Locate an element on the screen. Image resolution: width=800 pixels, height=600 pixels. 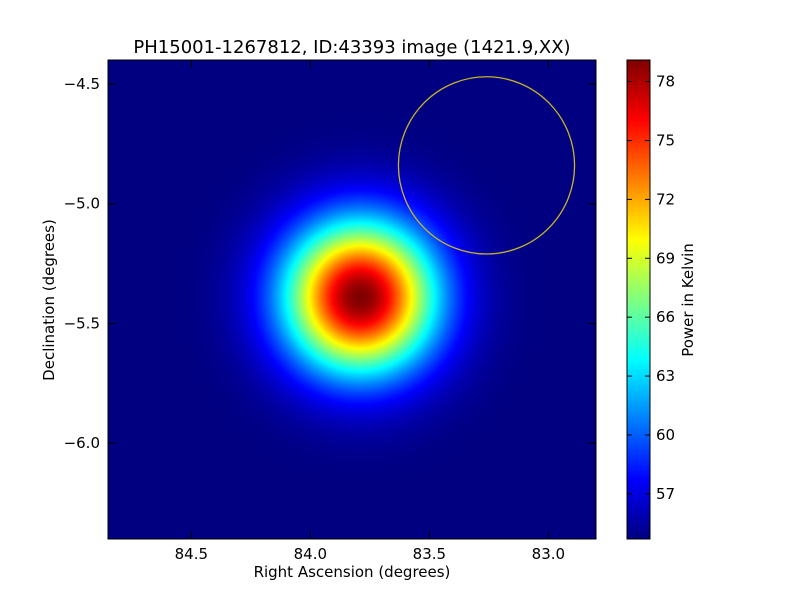
y-tick-label: −5.5 is located at coordinates (82, 323).